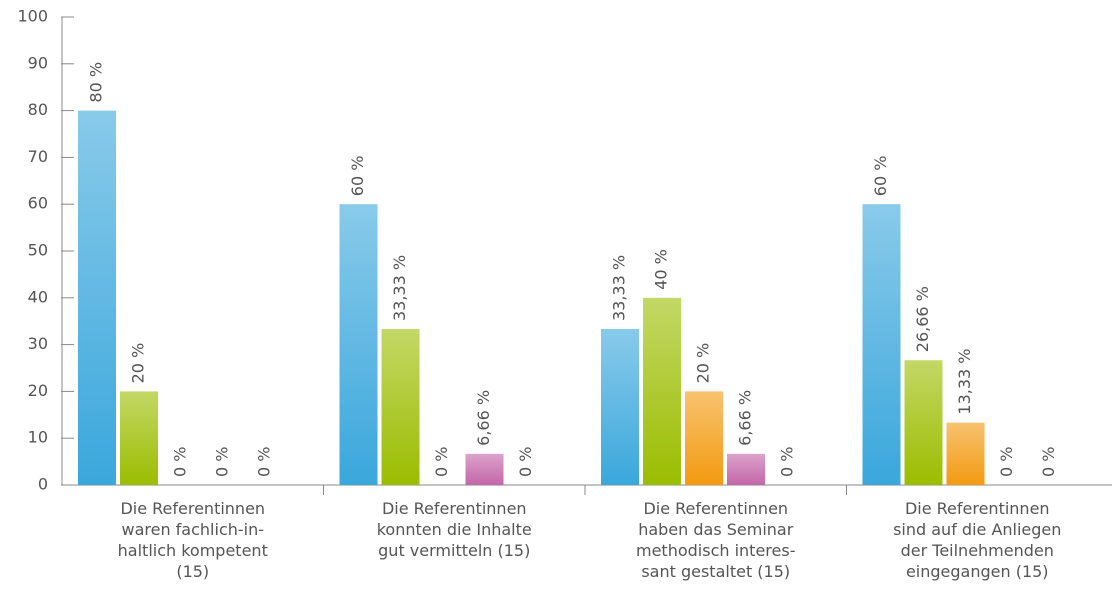 The image size is (1112, 601). What do you see at coordinates (38, 250) in the screenshot?
I see `y-tick-label: 50` at bounding box center [38, 250].